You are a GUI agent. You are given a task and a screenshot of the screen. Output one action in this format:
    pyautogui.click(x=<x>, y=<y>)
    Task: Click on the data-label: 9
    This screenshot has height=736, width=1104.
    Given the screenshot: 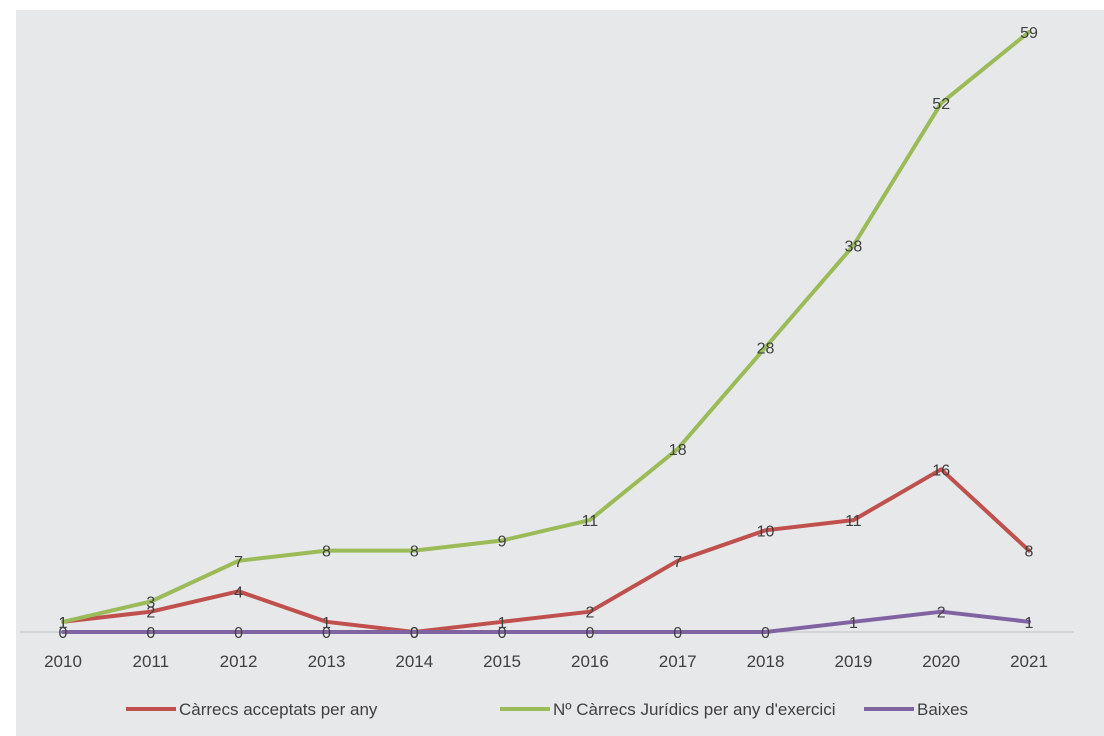 What is the action you would take?
    pyautogui.click(x=502, y=542)
    